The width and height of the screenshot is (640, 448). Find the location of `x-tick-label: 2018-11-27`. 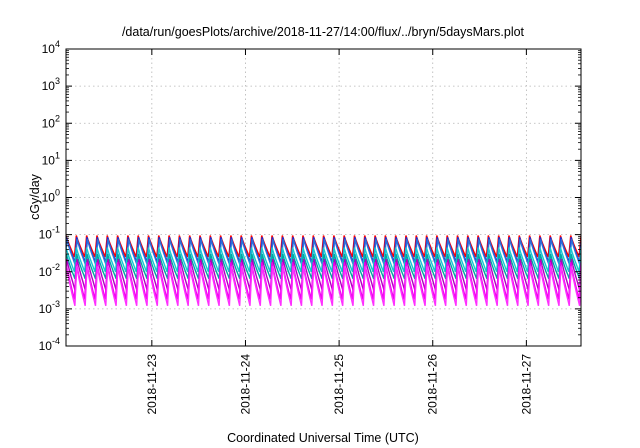

x-tick-label: 2018-11-27 is located at coordinates (526, 384).